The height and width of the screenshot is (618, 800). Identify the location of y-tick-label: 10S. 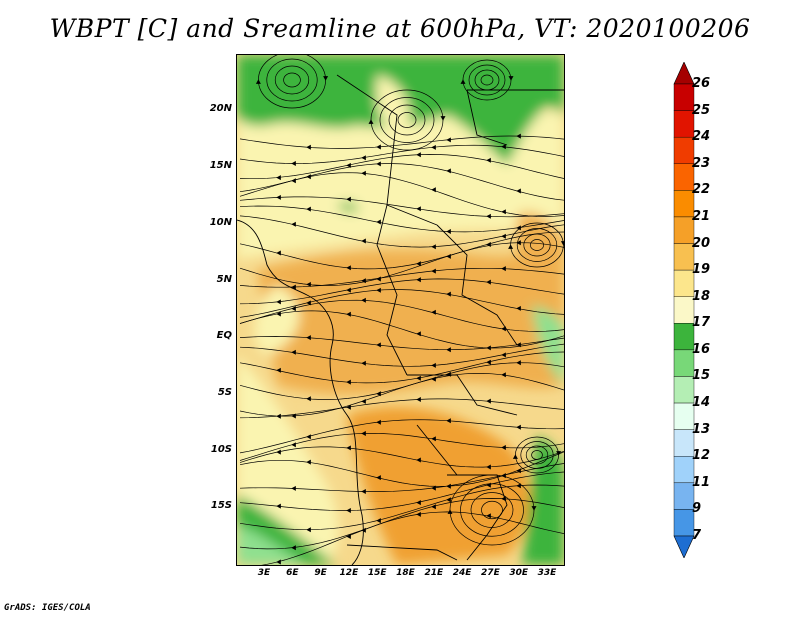
(221, 449).